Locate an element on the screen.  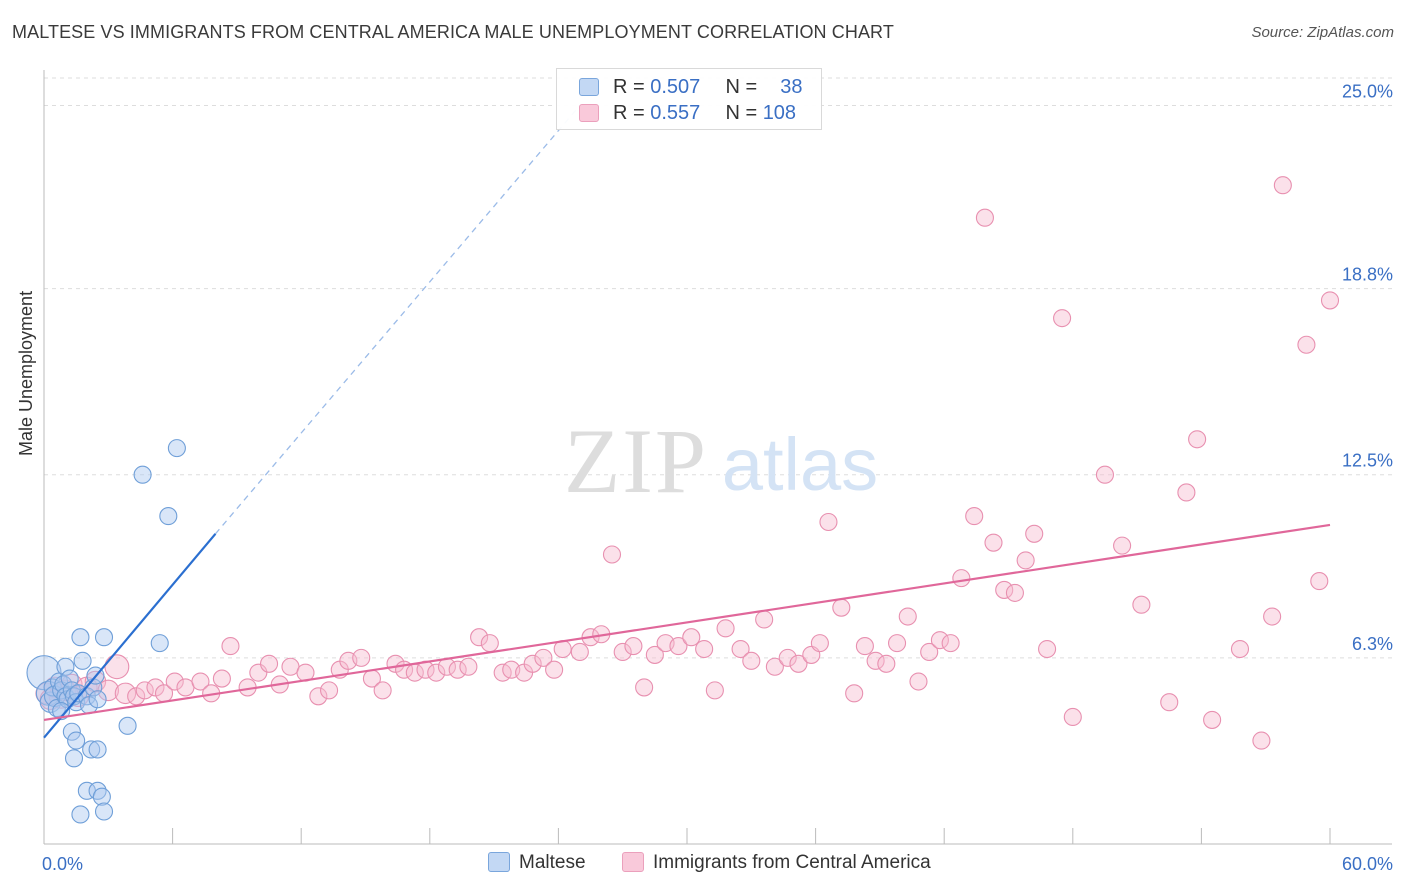
y-axis-title: Male Unemployment is located at coordinates (26, 373).